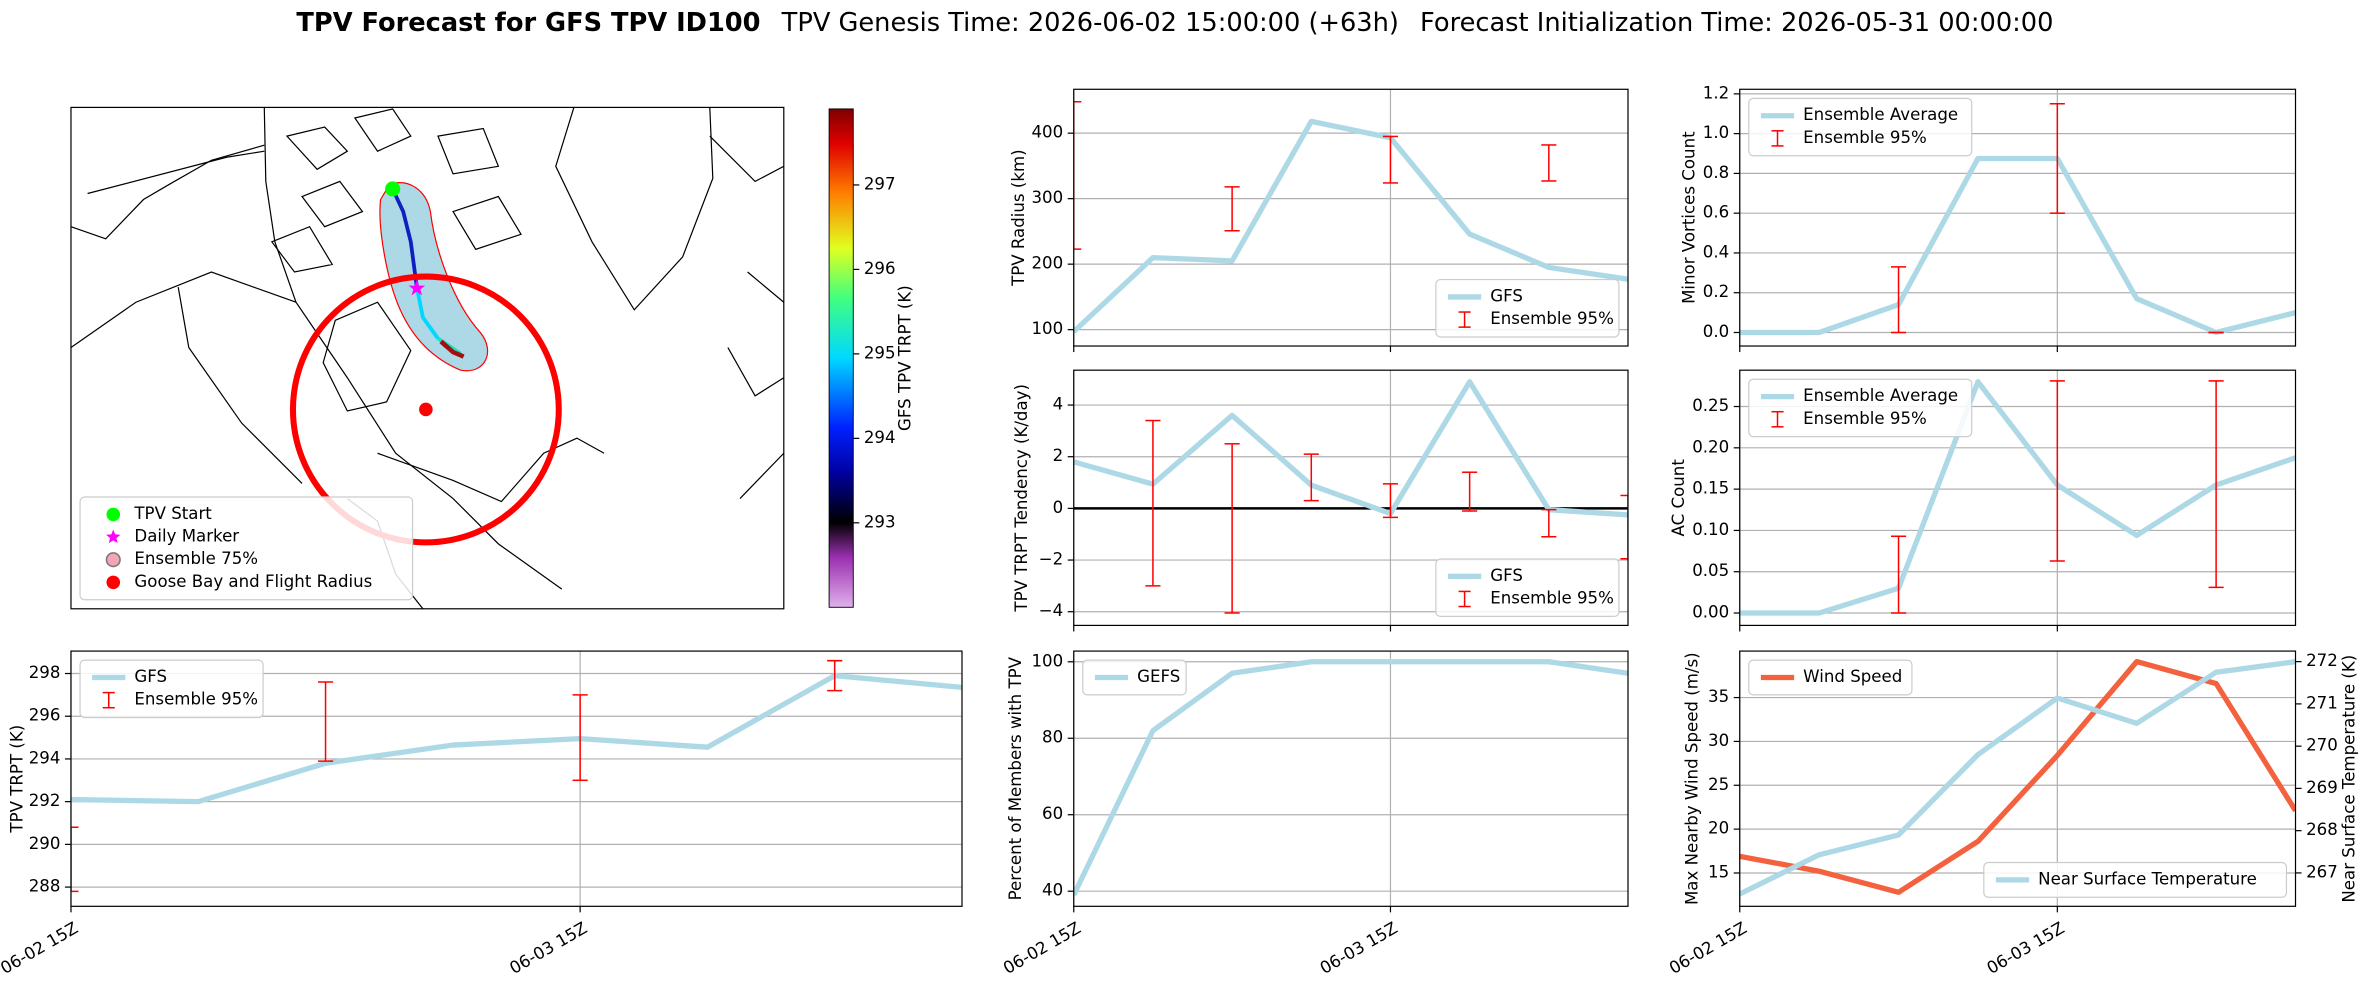  What do you see at coordinates (1716, 251) in the screenshot?
I see `y-tick-label: 0.4` at bounding box center [1716, 251].